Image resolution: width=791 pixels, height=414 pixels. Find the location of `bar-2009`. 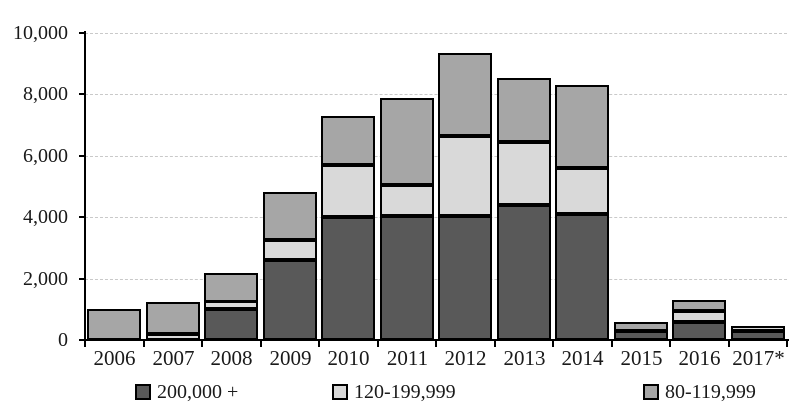

bar-2009 is located at coordinates (290, 266).